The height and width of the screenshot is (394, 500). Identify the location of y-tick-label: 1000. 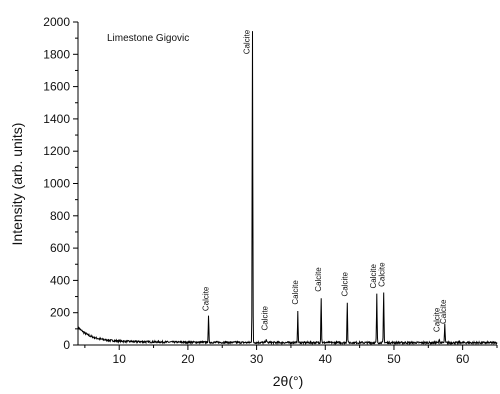
(56, 184).